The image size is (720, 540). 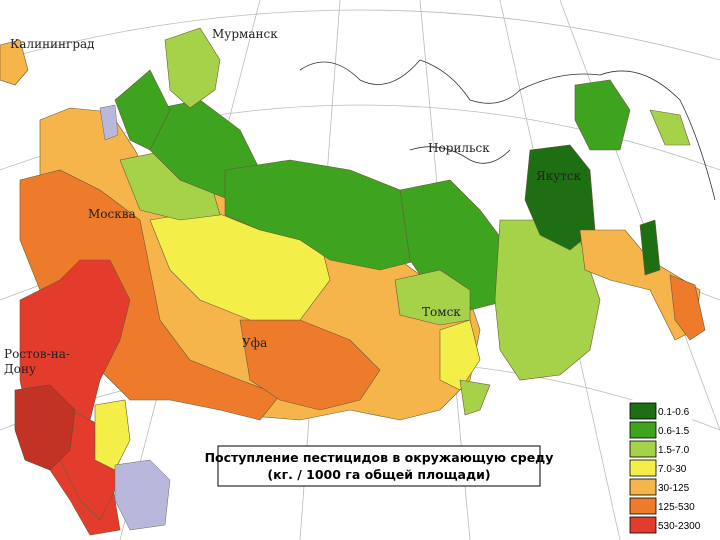 I want to click on city-label: Уфа, so click(x=254, y=343).